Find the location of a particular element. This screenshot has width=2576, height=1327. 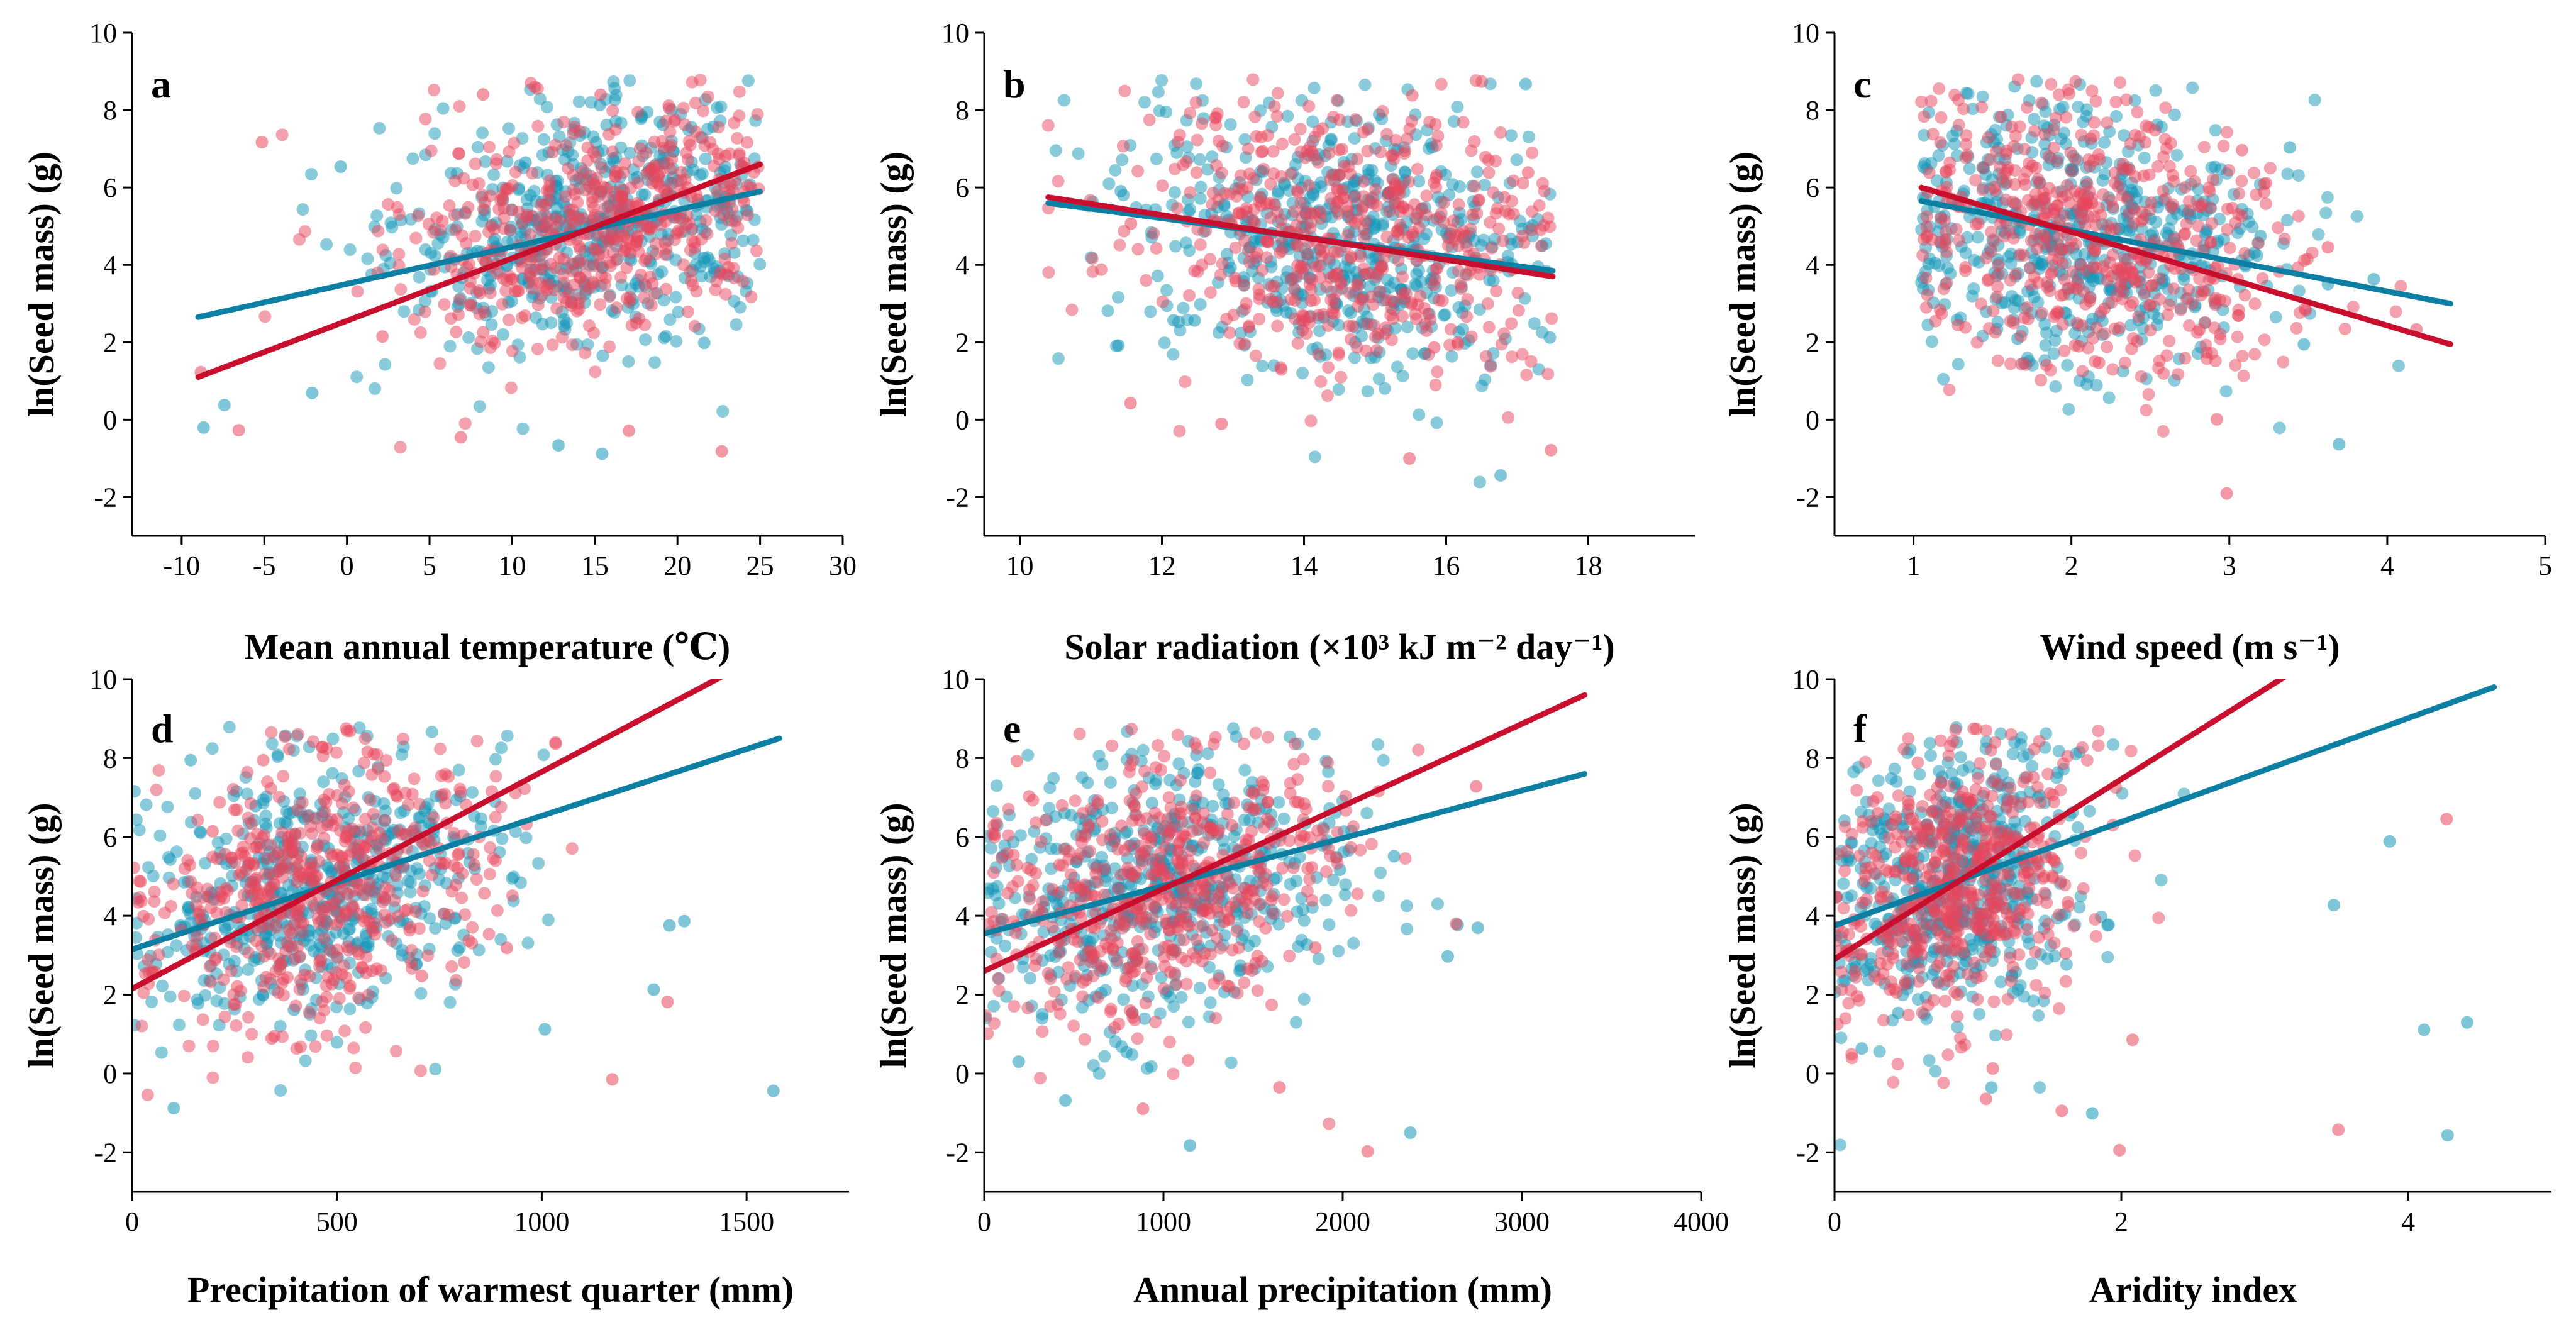

x-tick-label: -10 is located at coordinates (182, 565).